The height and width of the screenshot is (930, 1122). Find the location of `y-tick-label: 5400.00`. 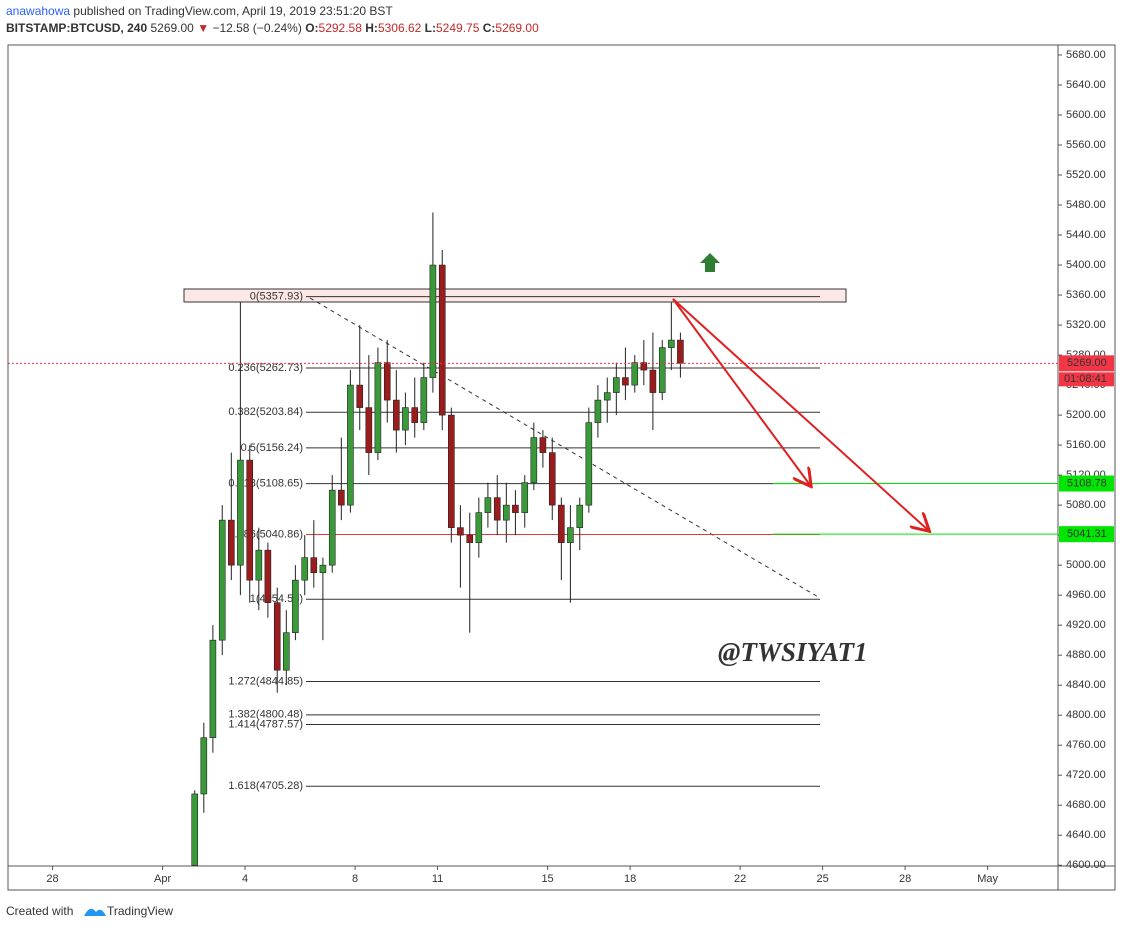

y-tick-label: 5400.00 is located at coordinates (1086, 265).